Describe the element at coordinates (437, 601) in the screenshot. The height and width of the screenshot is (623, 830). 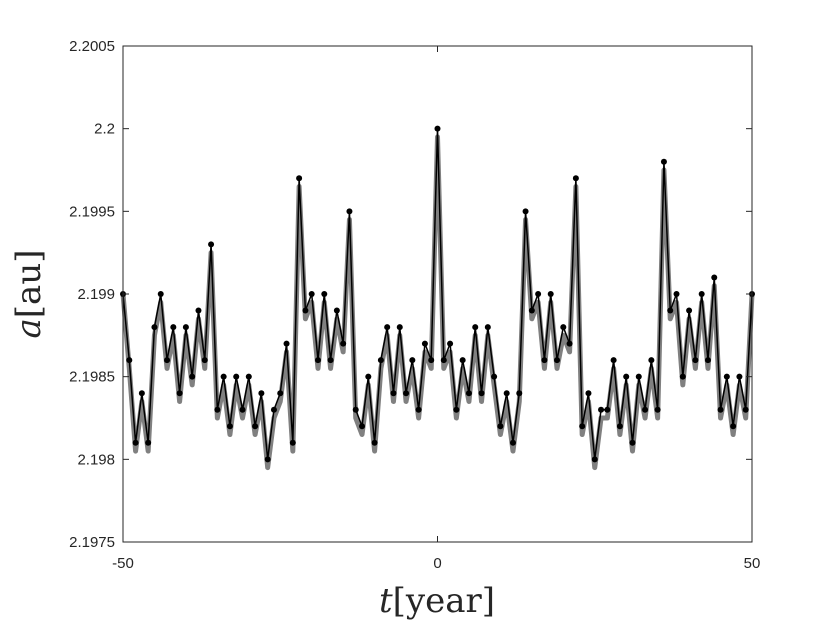
I see `x-axis-label: t[year]` at that location.